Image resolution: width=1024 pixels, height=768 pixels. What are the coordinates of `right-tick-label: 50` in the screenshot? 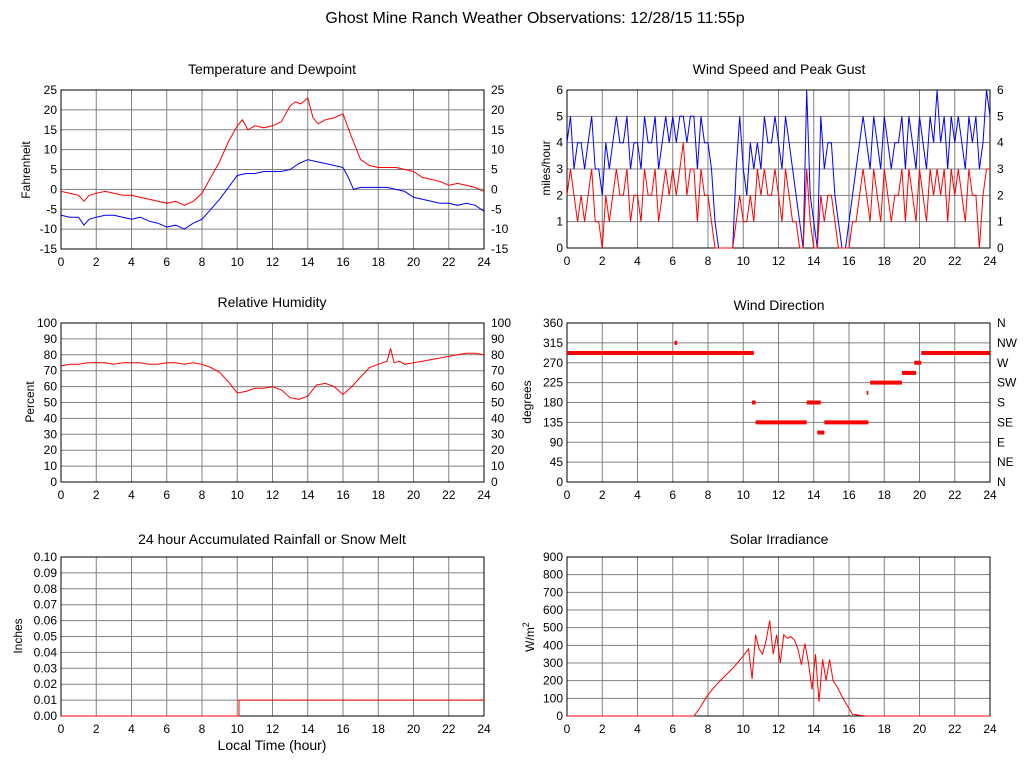 It's located at (498, 403).